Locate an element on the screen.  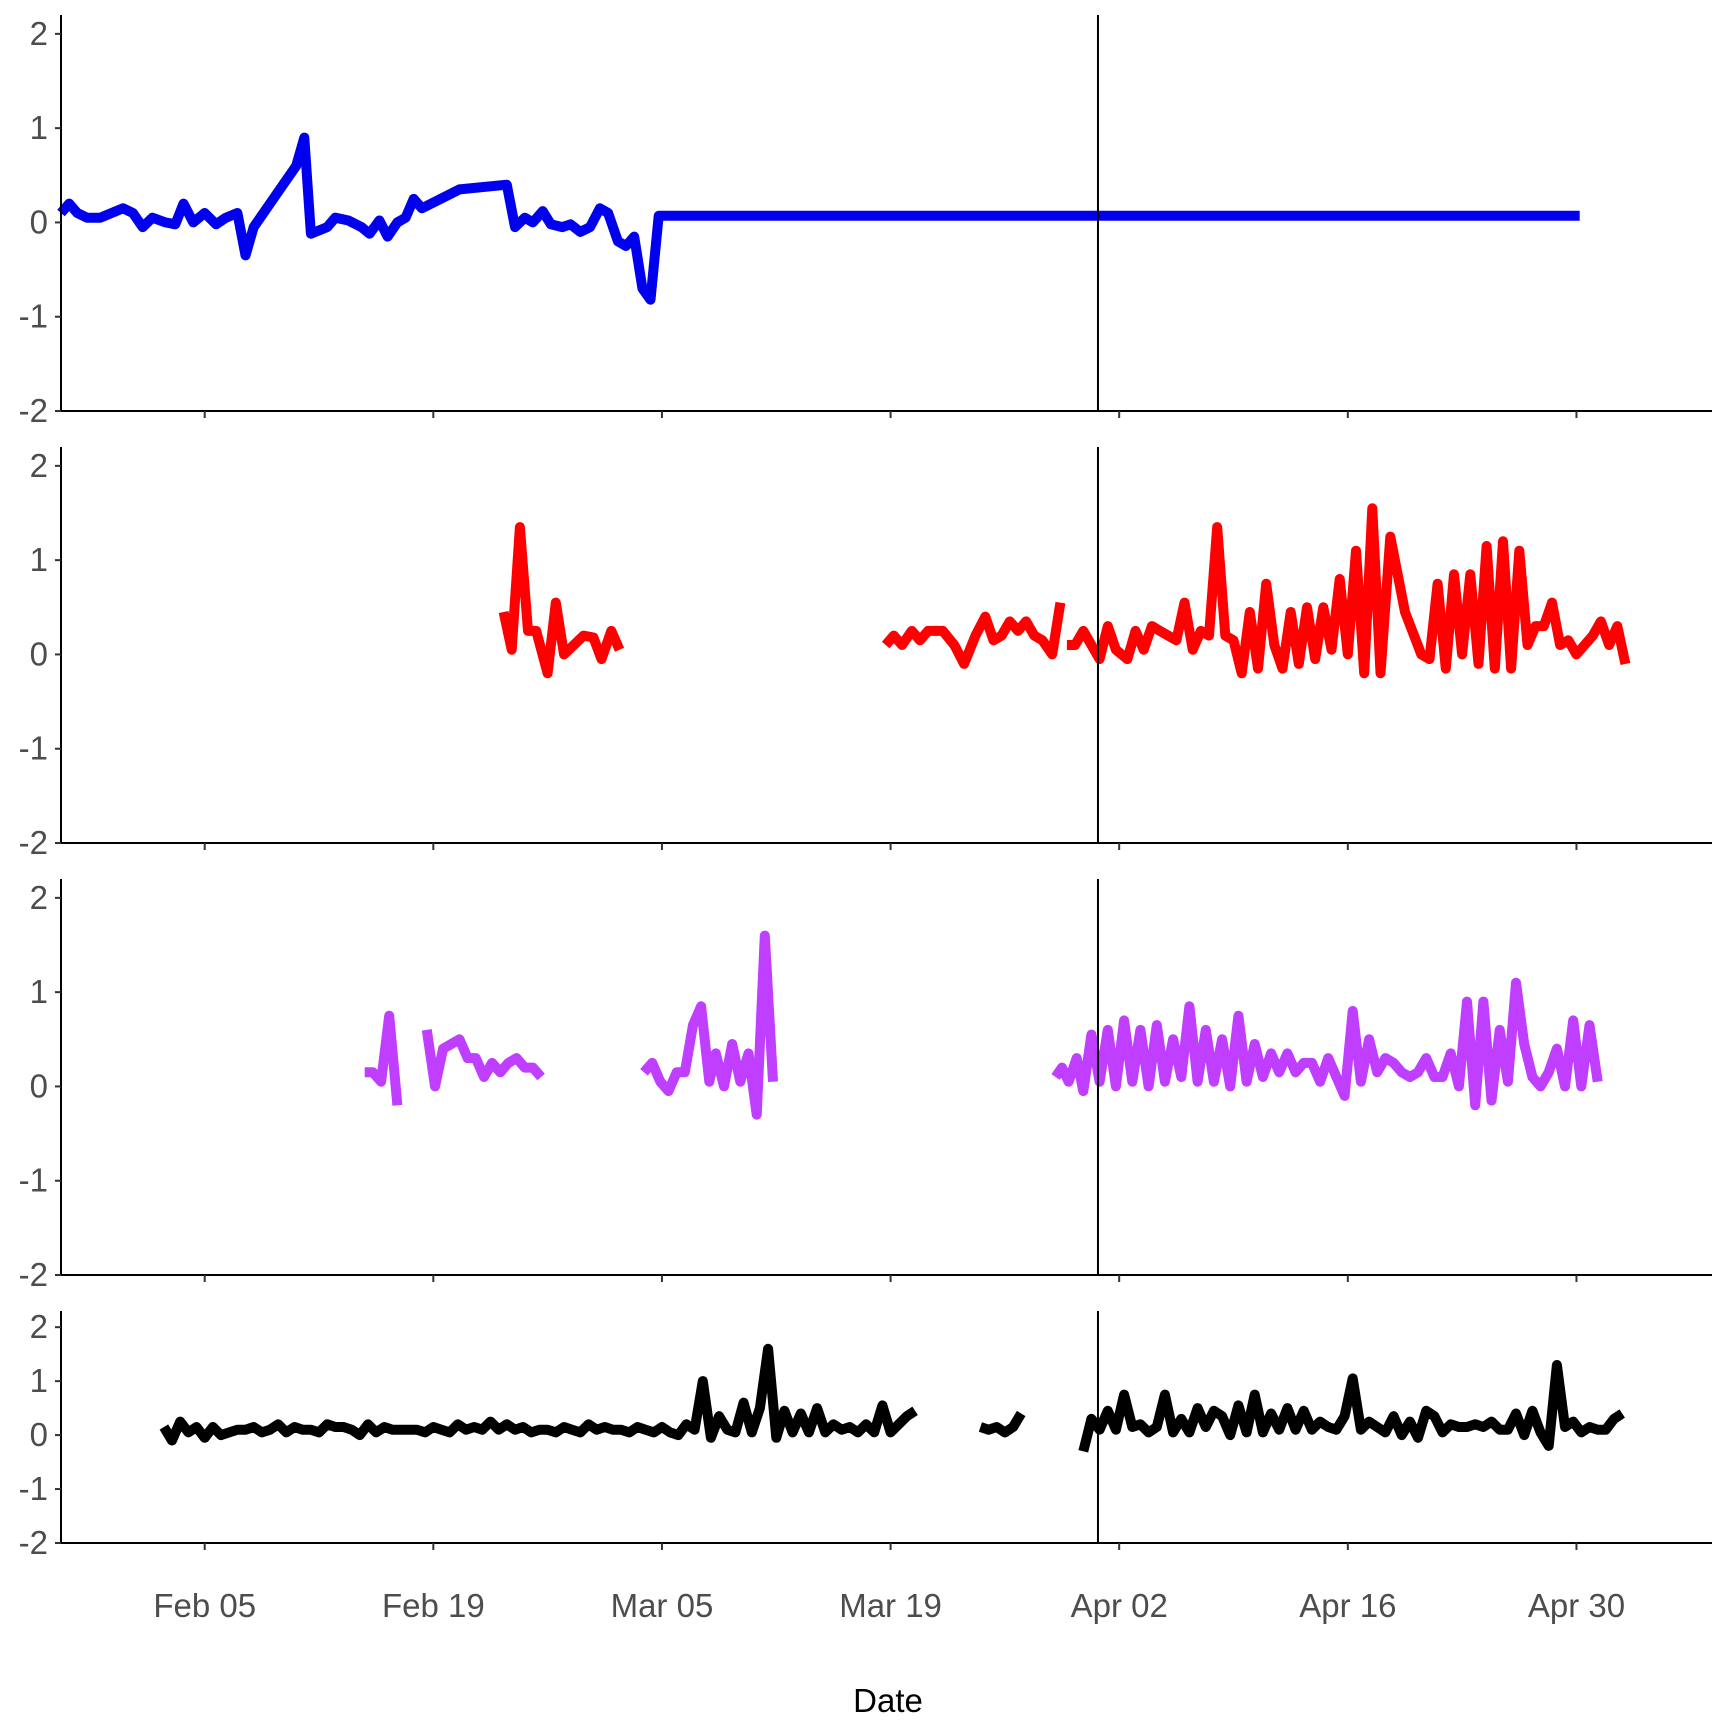
panel-2-y-tick-label: -1 is located at coordinates (33, 748).